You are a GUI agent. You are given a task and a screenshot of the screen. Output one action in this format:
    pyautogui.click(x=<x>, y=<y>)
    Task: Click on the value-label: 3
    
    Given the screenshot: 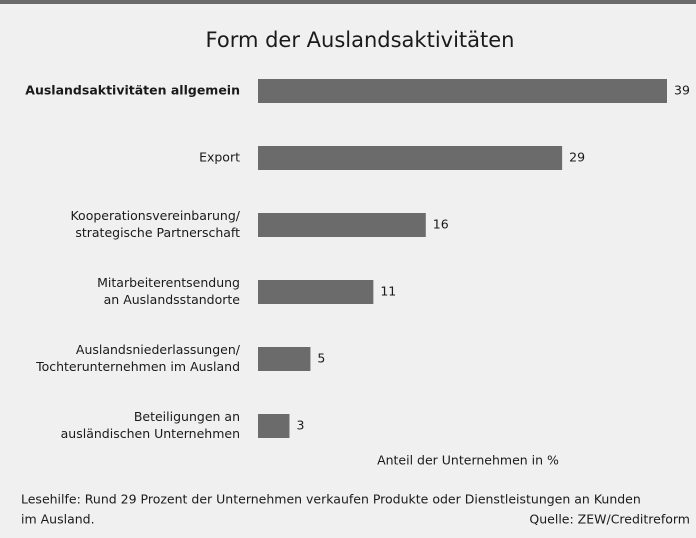 What is the action you would take?
    pyautogui.click(x=300, y=425)
    